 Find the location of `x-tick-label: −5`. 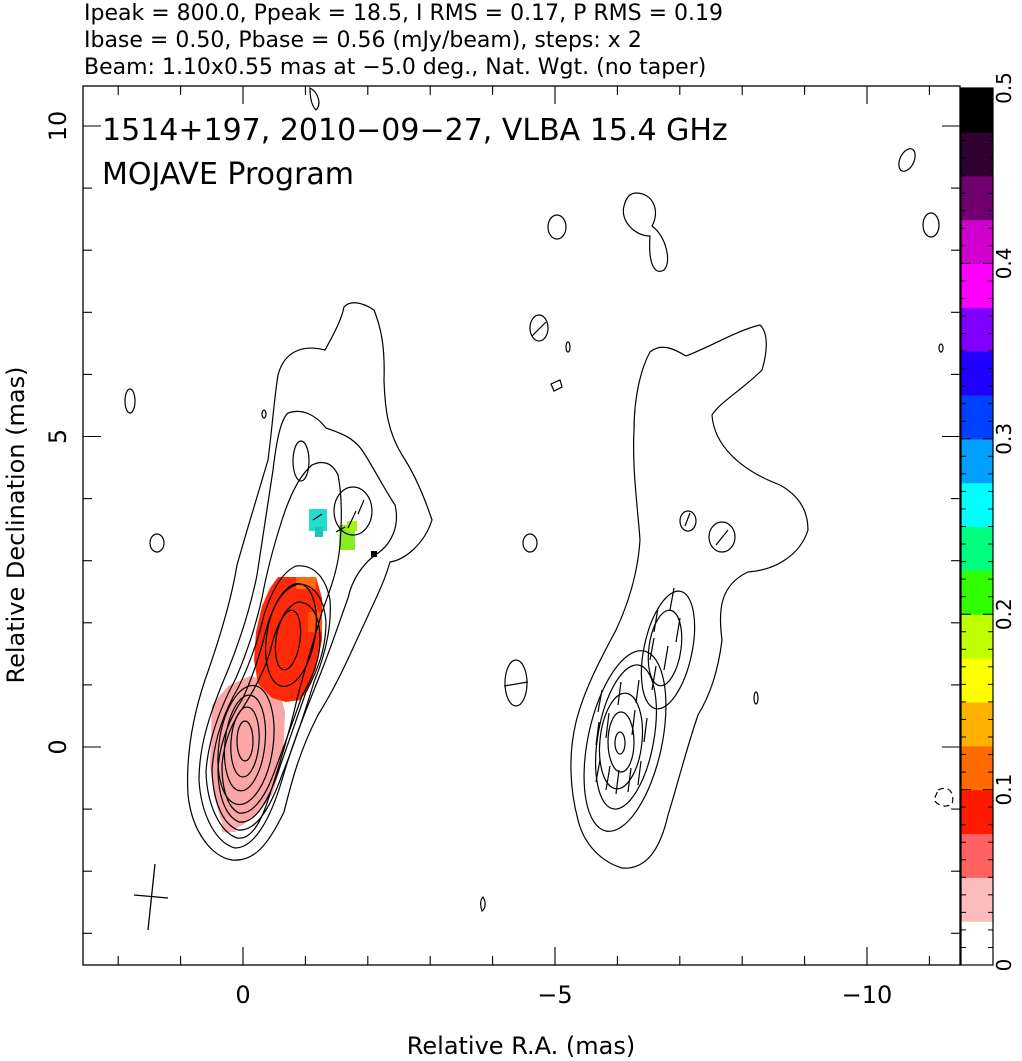

x-tick-label: −5 is located at coordinates (554, 995).